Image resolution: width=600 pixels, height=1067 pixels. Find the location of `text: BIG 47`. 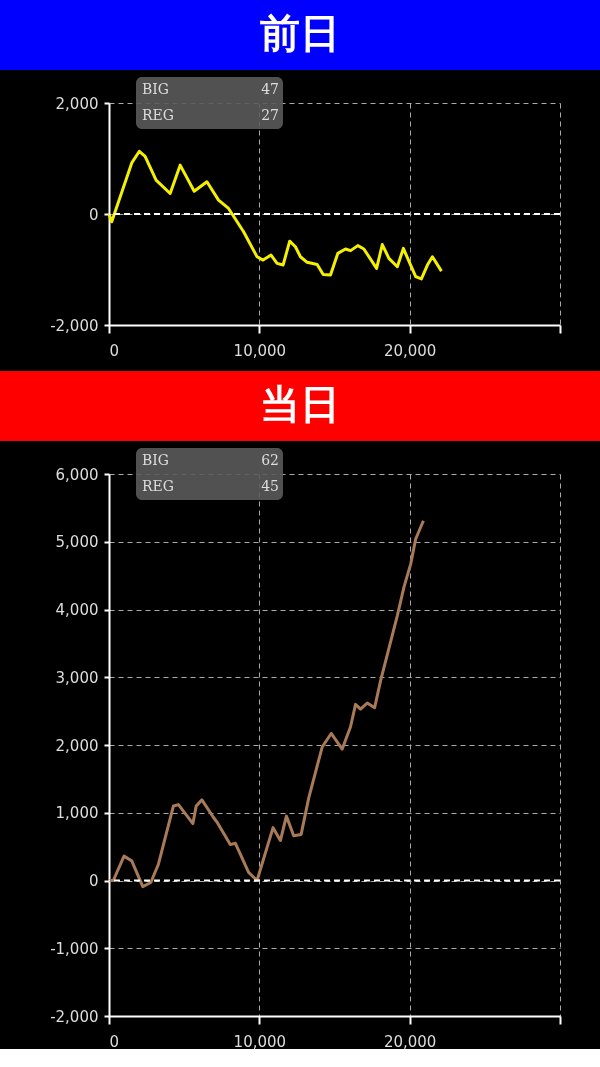

text: BIG 47 is located at coordinates (210, 89).